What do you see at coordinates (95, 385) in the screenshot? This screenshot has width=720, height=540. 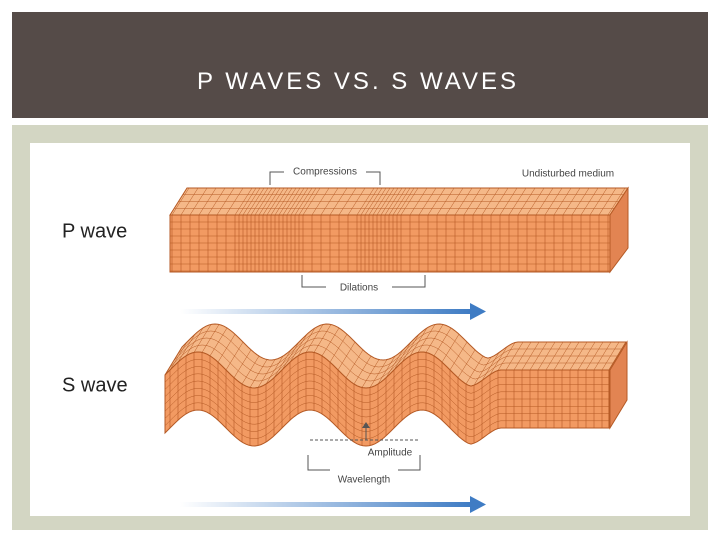 I see `s-wave-label: S wave` at bounding box center [95, 385].